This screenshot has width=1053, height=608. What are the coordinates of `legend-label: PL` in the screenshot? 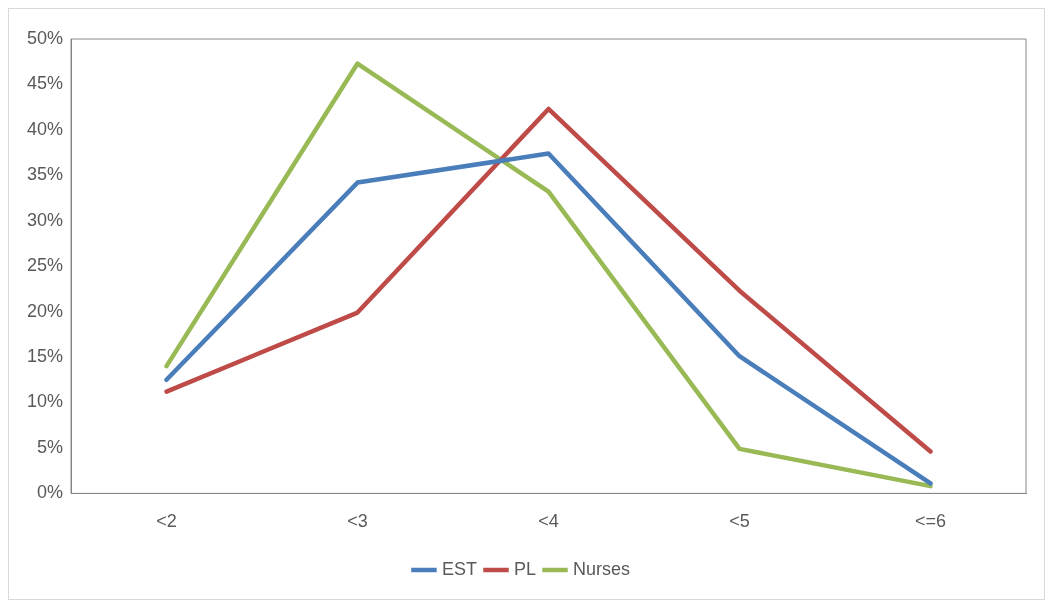 It's located at (525, 568).